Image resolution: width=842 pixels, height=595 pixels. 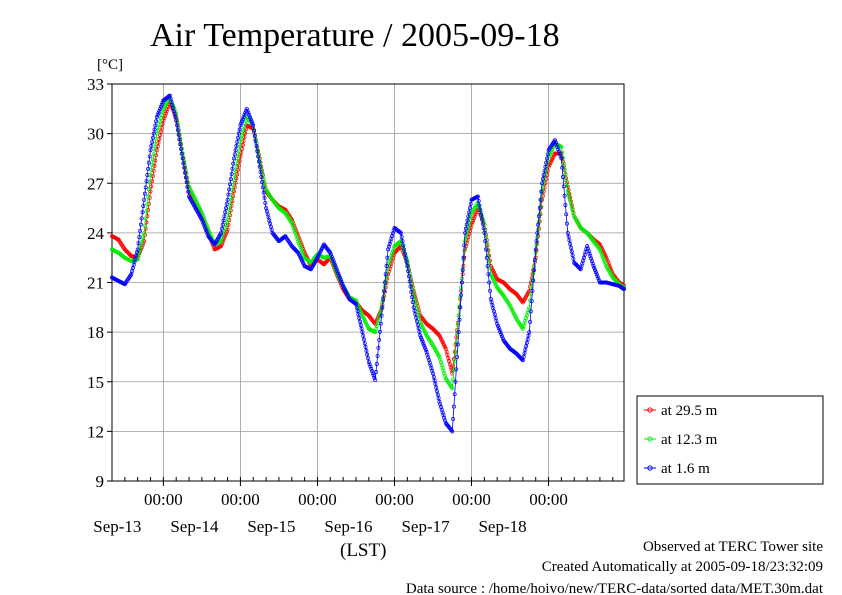 I want to click on x-tick-date-label: Sep-13, so click(x=117, y=526).